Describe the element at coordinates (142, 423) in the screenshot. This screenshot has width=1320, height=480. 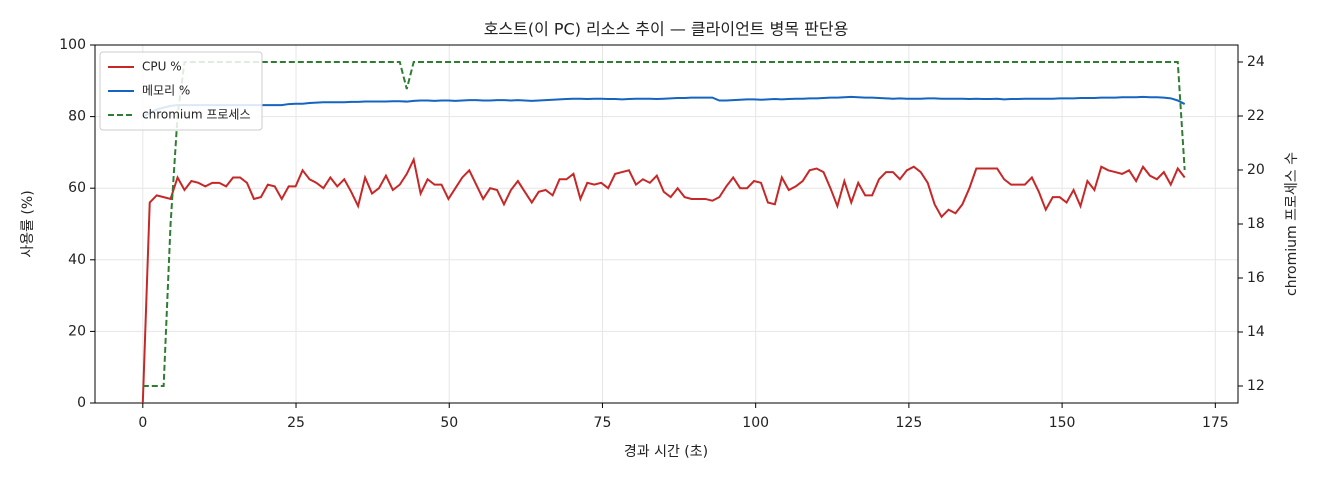
I see `x-tick-label: 0` at that location.